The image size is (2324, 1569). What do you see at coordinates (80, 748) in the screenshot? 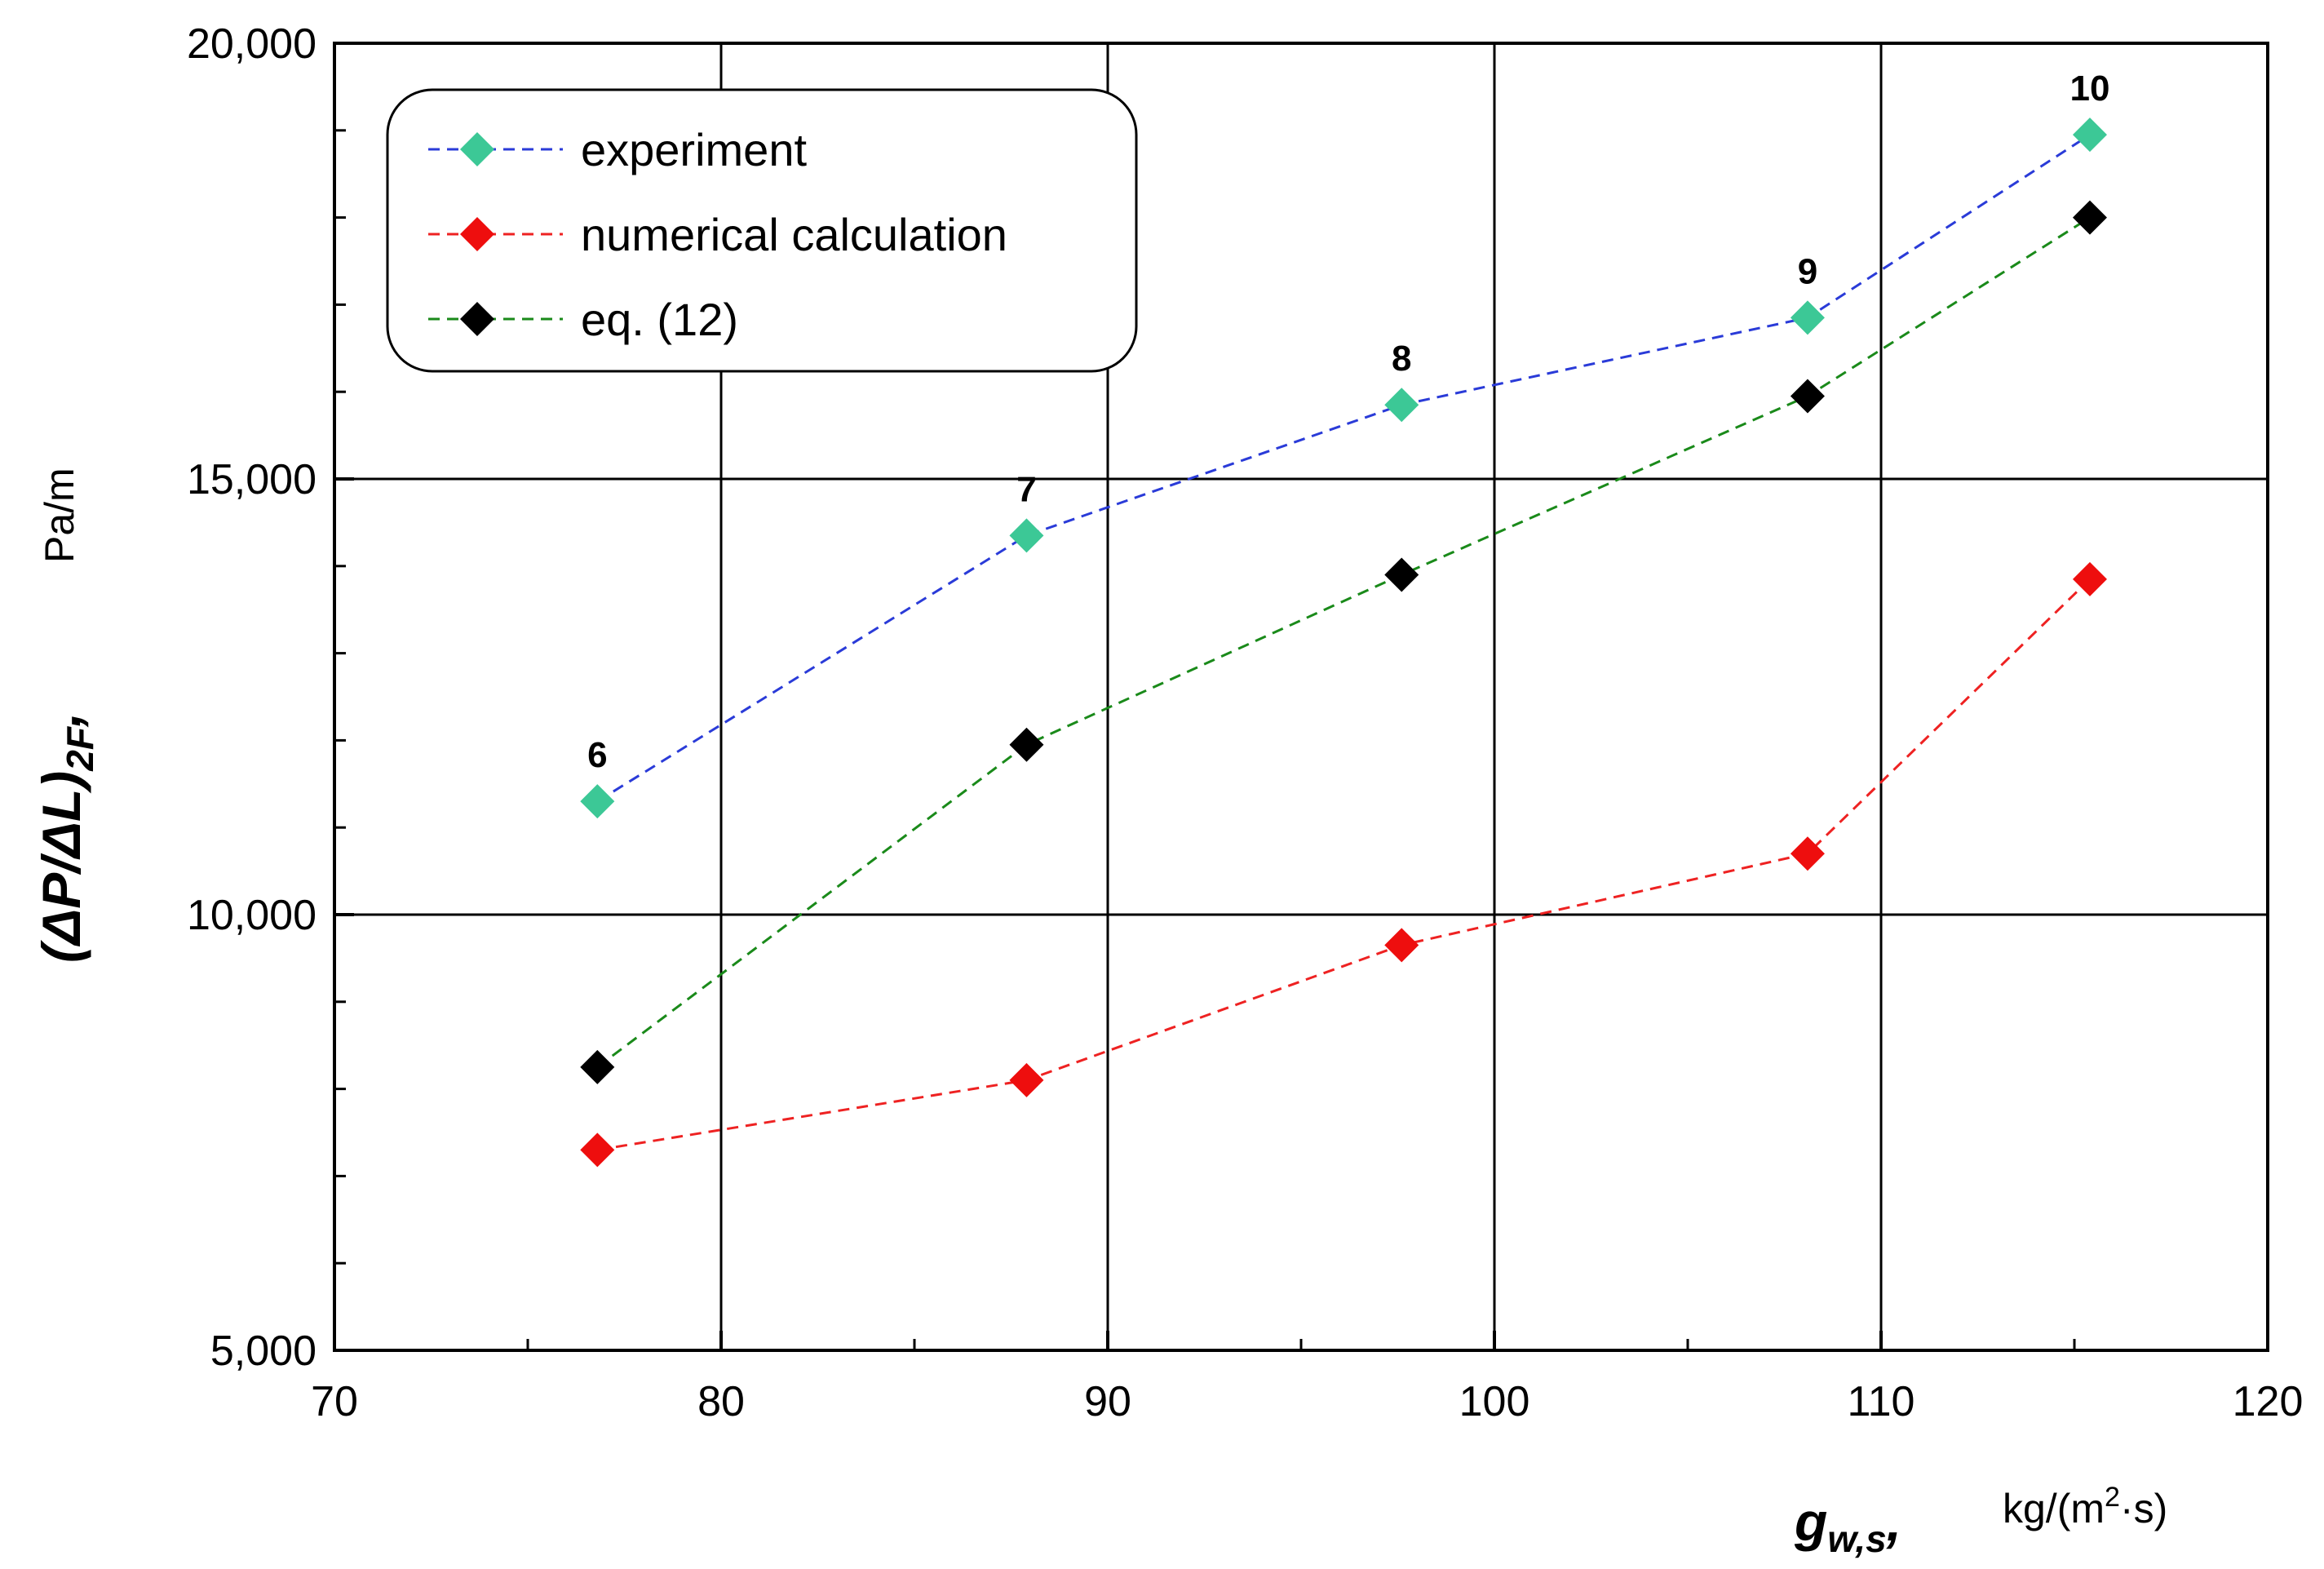
I see `y-axis-subscript: 2F` at bounding box center [80, 748].